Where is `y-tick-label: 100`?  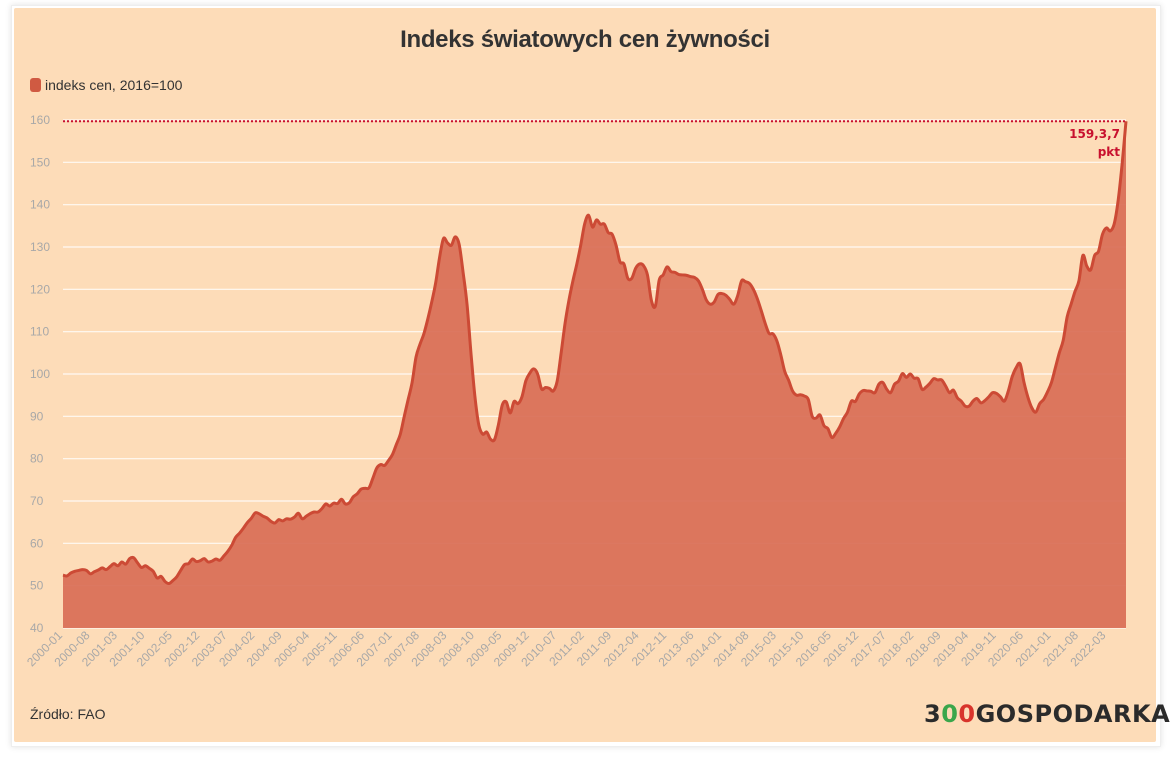 y-tick-label: 100 is located at coordinates (40, 374).